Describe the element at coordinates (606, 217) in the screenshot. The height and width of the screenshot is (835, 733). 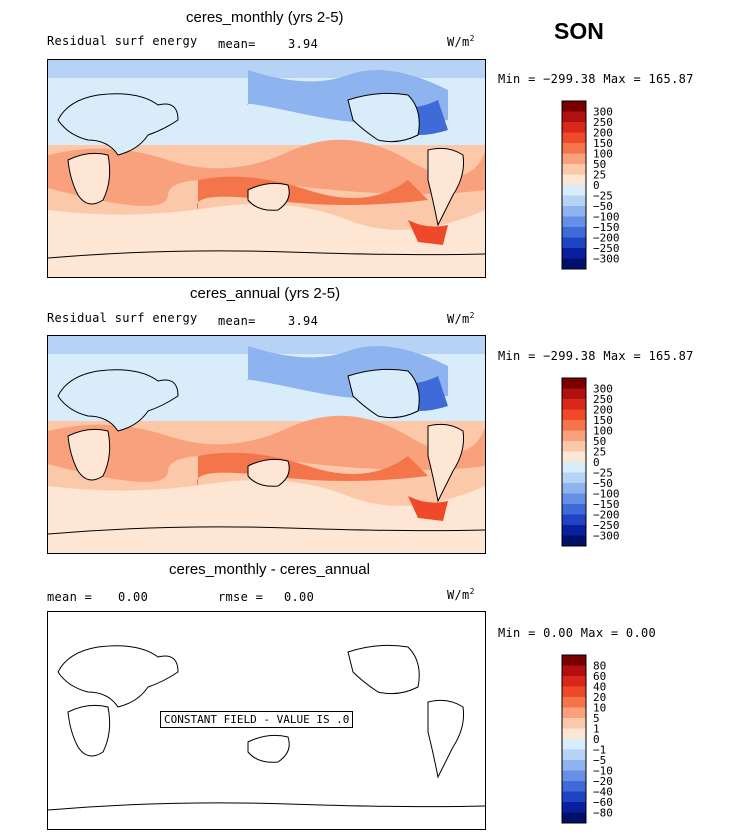
I see `colorbar-tick-label: −100` at that location.